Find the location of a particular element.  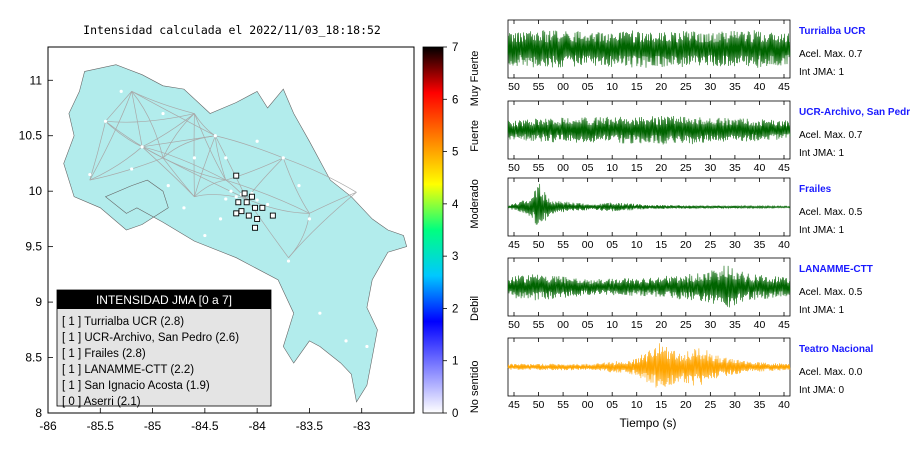

station-name: UCR-Archivo, San Pedro is located at coordinates (854, 112).